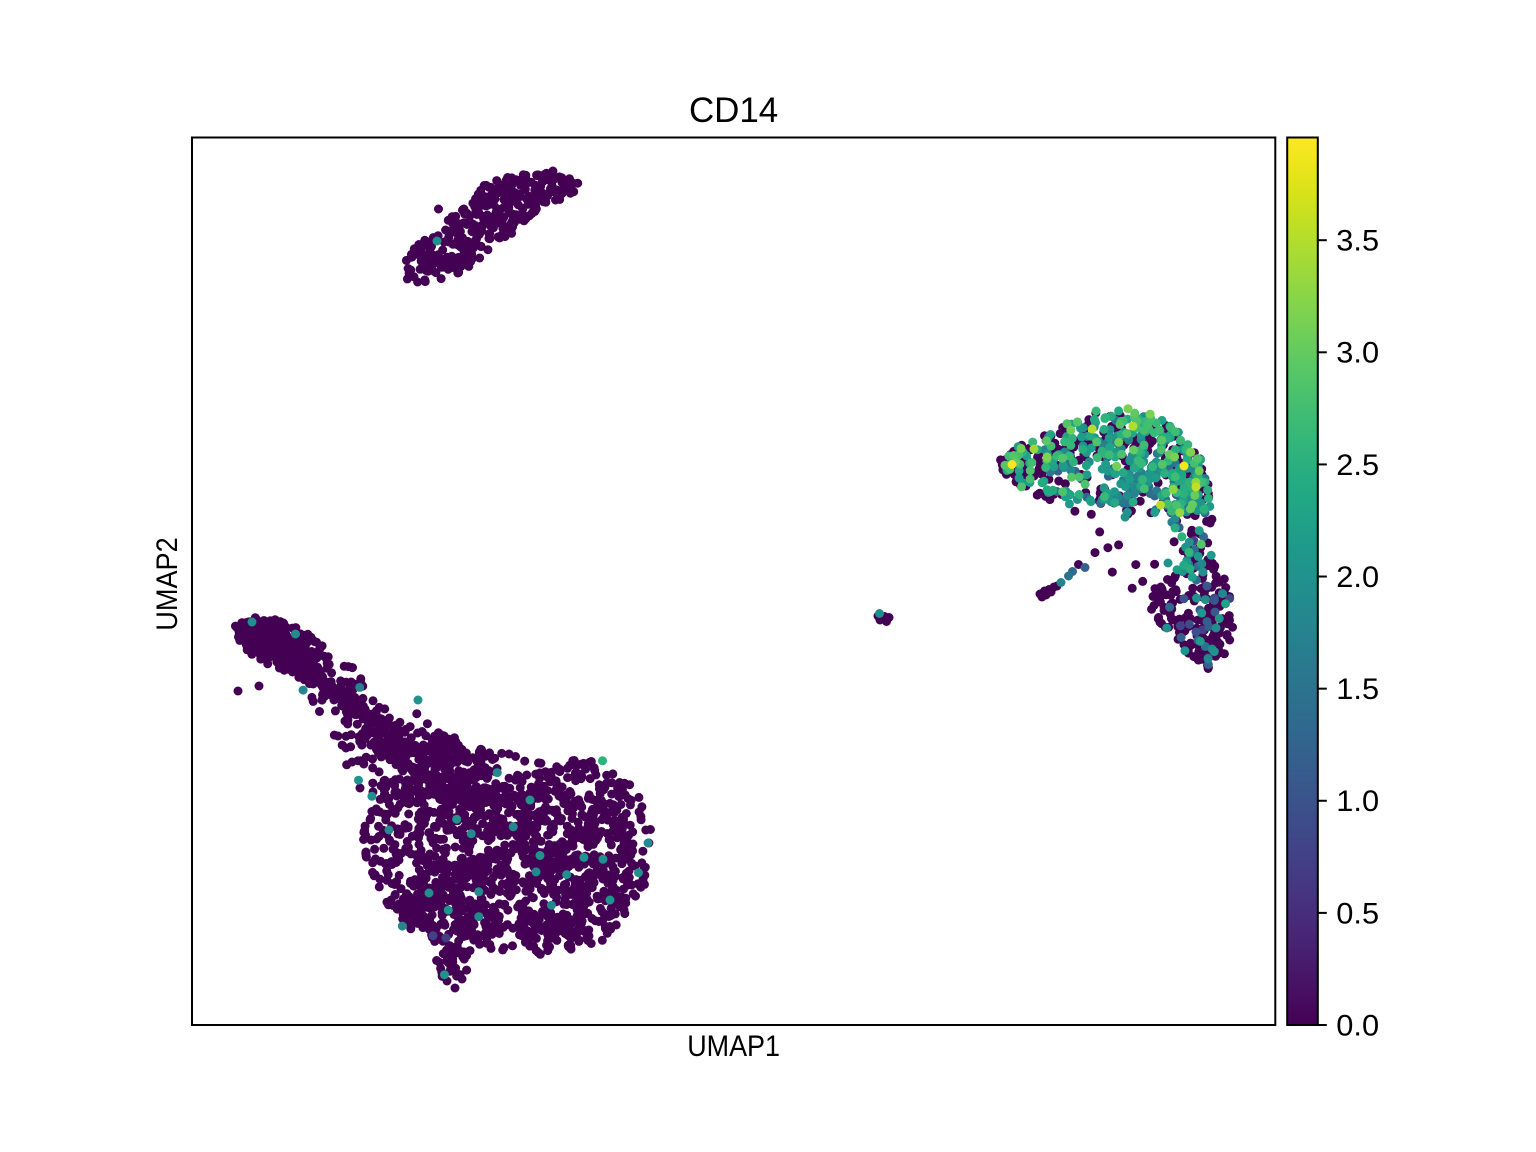  Describe the element at coordinates (1357, 913) in the screenshot. I see `svg-text: 0.5` at that location.